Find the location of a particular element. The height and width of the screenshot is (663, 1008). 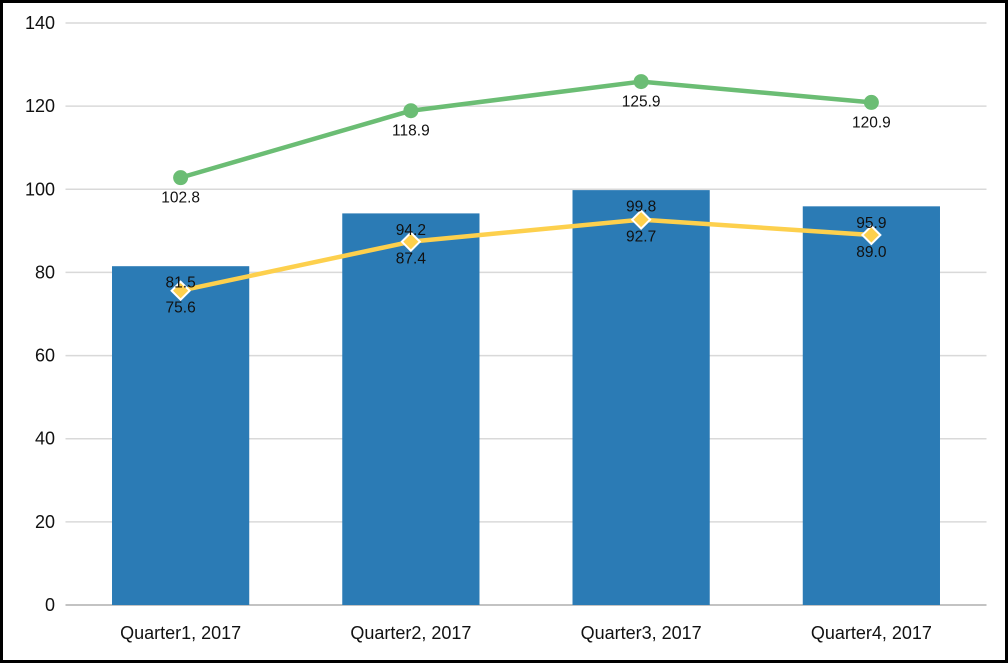

yellow-line is located at coordinates (526, 255).